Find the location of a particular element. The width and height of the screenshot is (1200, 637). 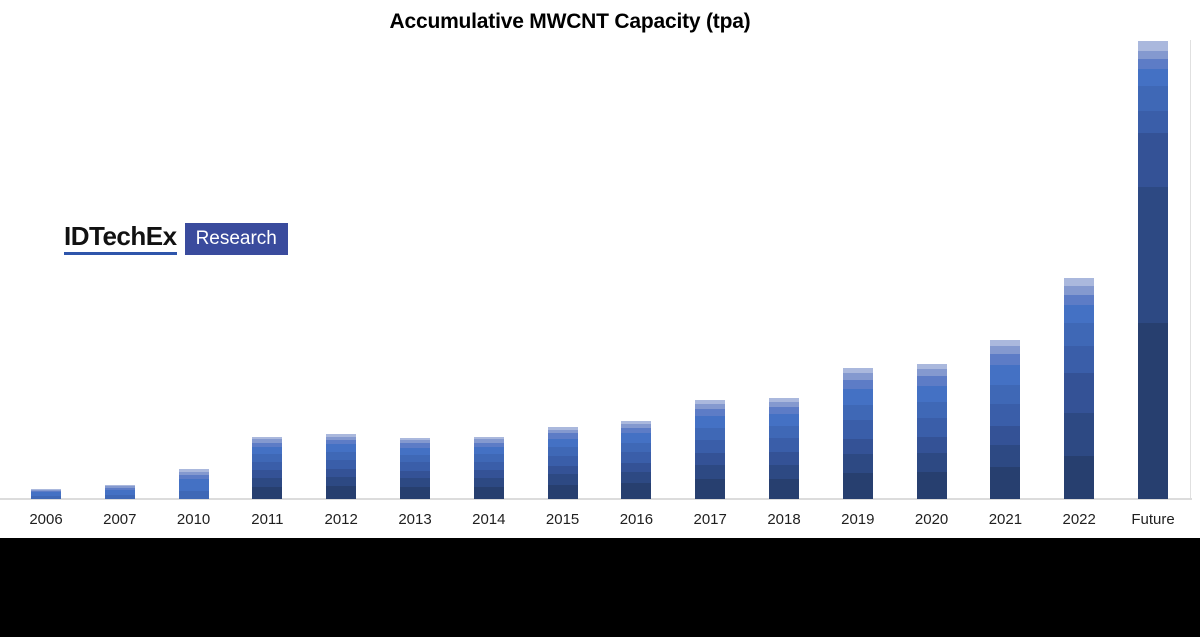

x-tick-label-2012: 2012 is located at coordinates (341, 519).